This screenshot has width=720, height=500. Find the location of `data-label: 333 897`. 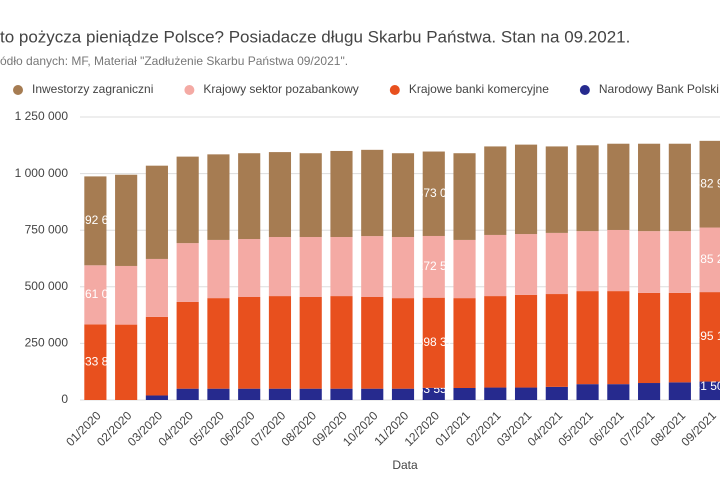

data-label: 333 897 is located at coordinates (100, 361).